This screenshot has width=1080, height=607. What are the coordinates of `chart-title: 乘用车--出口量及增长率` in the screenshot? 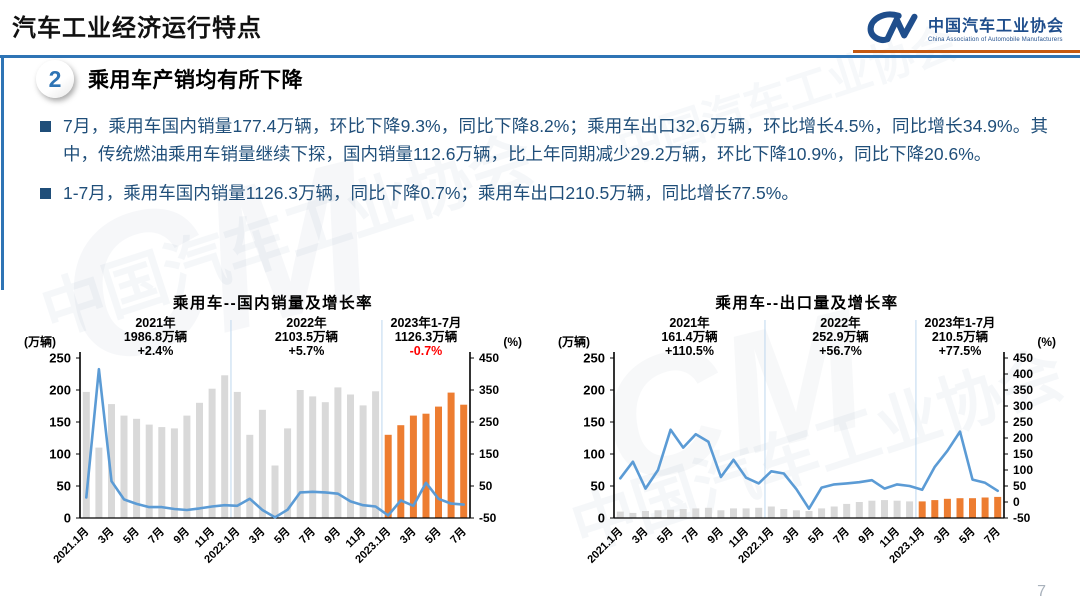 It's located at (807, 303).